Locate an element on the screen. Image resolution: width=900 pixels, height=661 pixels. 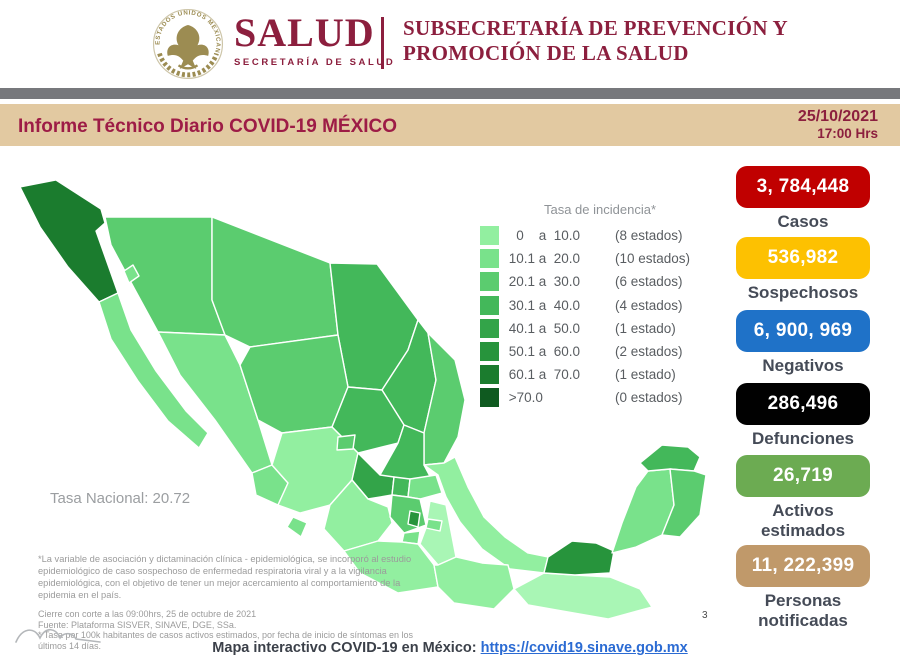
state-quintana-roo is located at coordinates (684, 503).